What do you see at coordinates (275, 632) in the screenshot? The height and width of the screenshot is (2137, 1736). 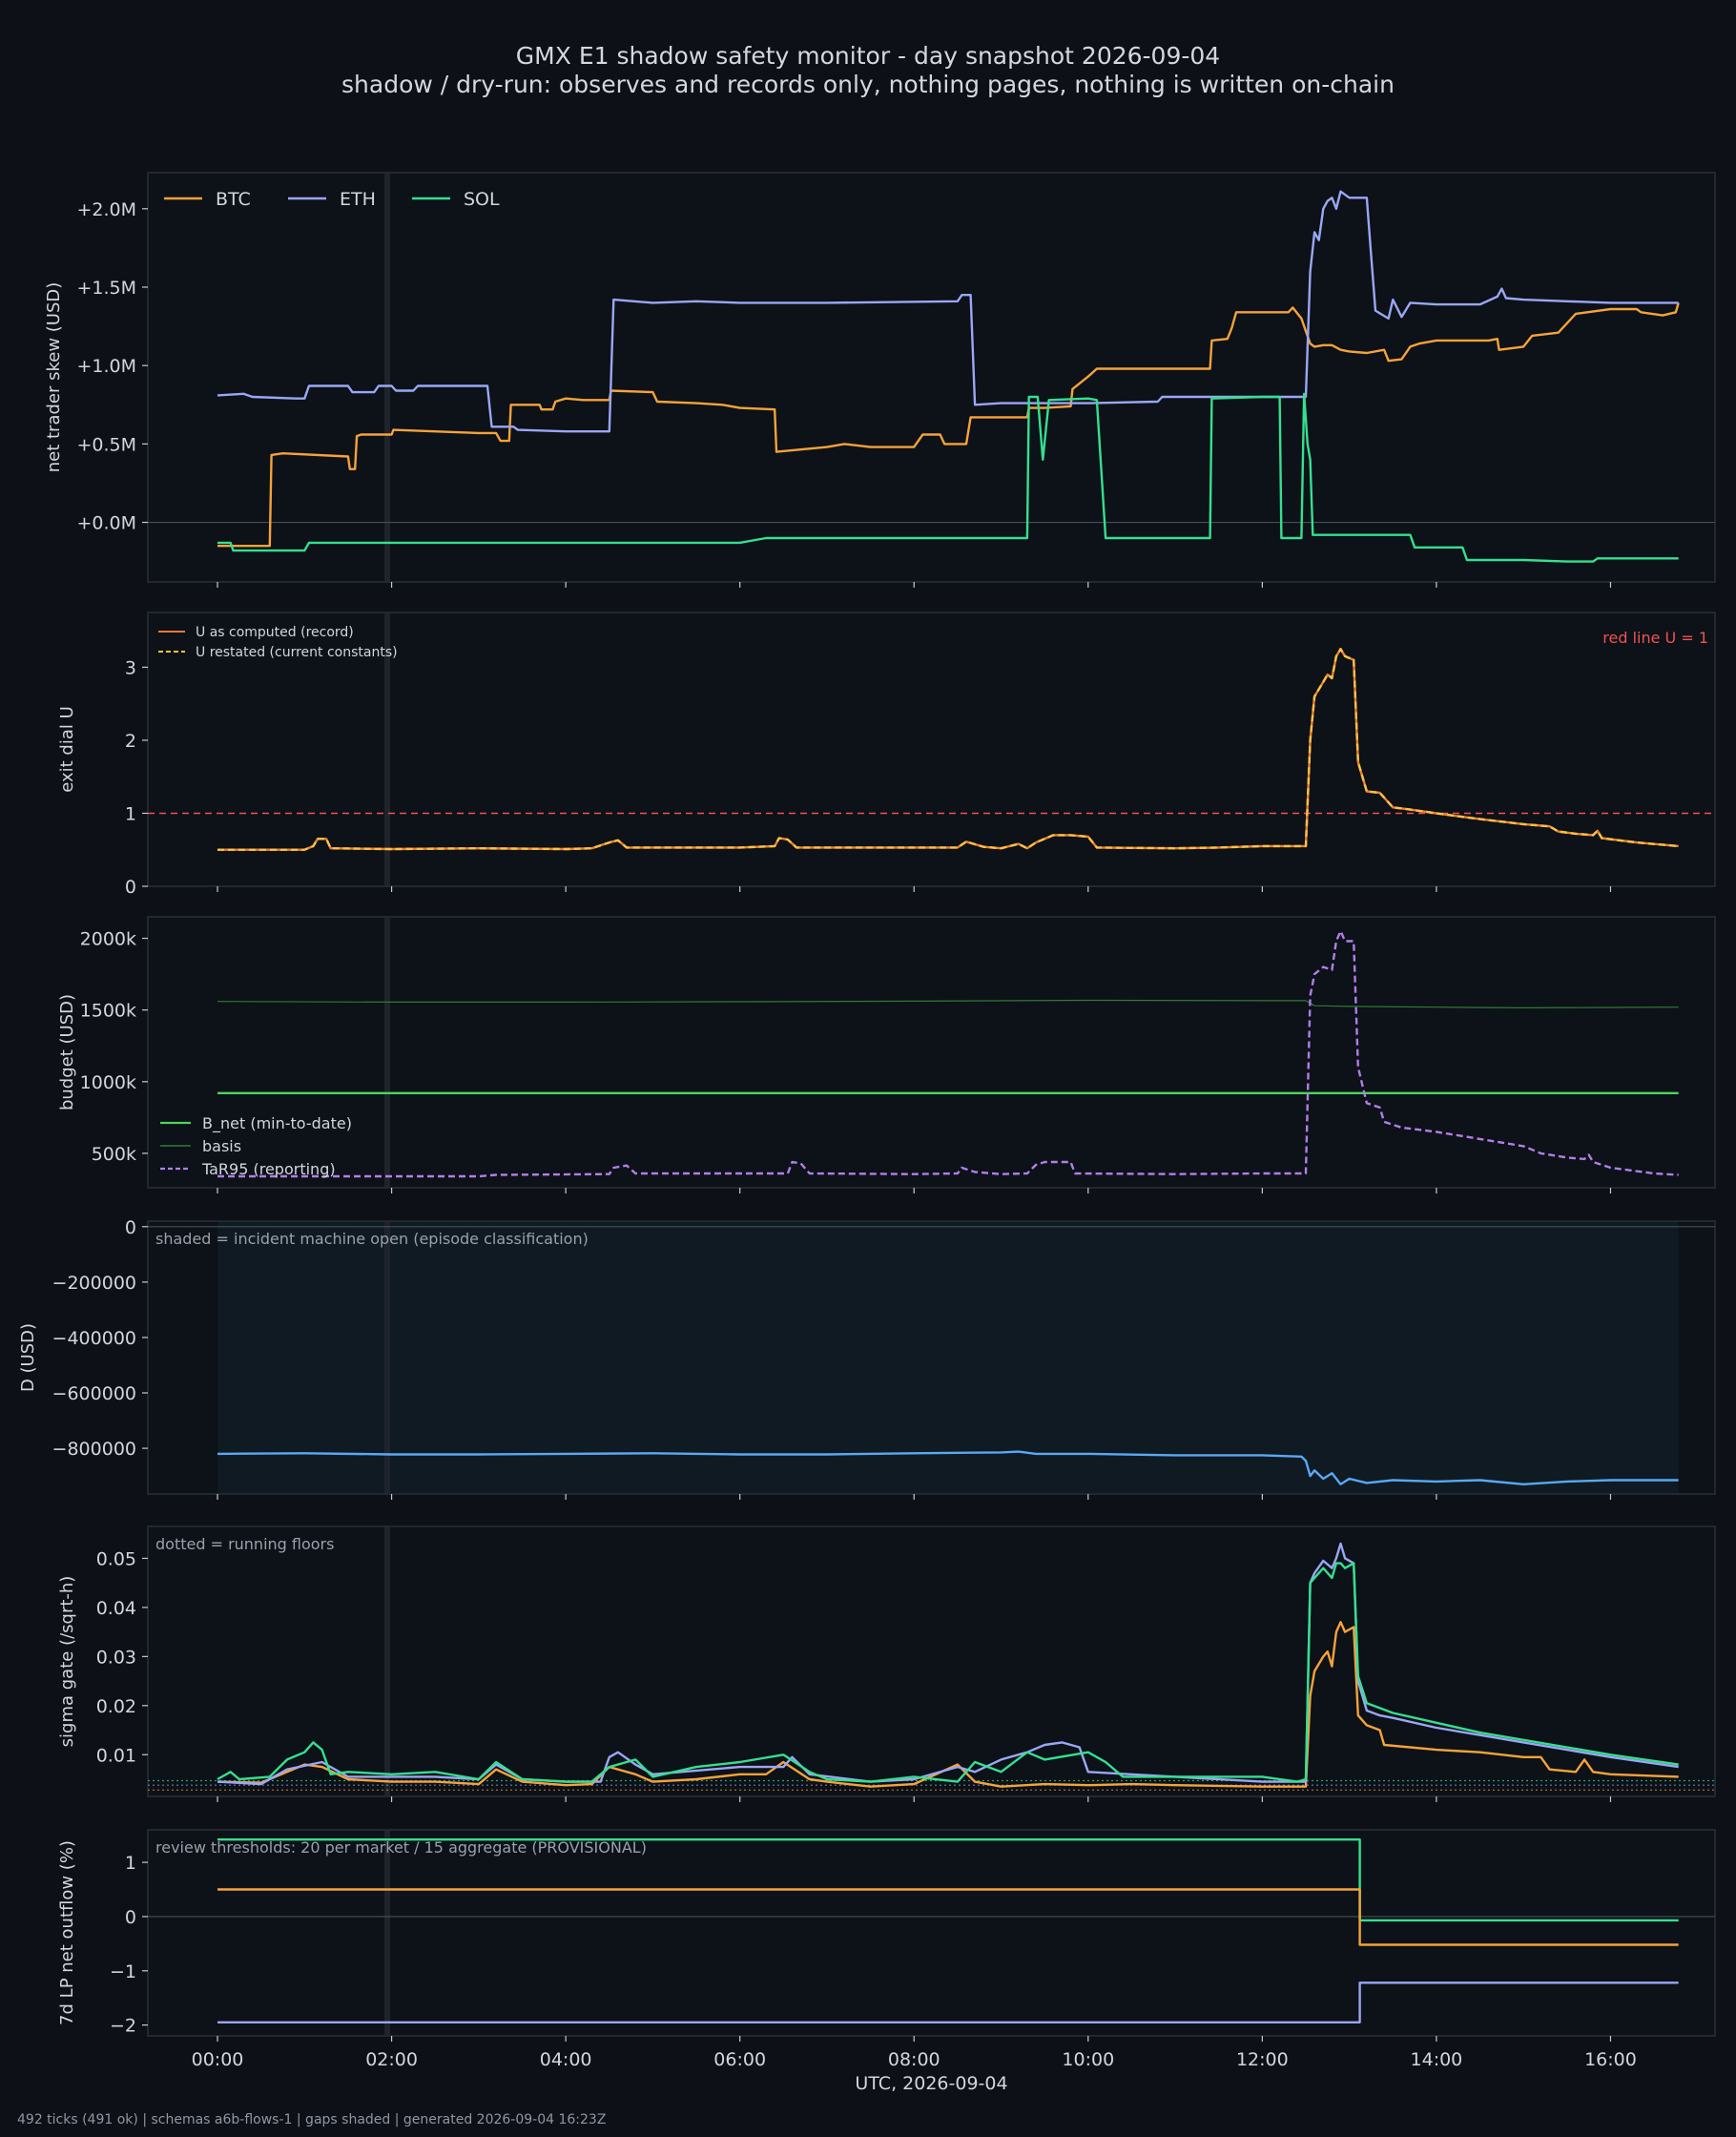 I see `legend-label: U as computed (record)` at bounding box center [275, 632].